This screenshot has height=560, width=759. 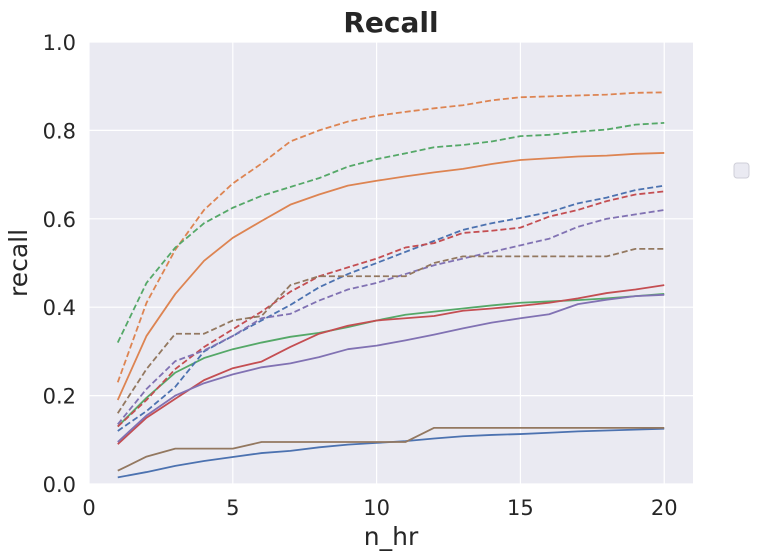 I want to click on y-tick-label: 0.0, so click(x=59, y=485).